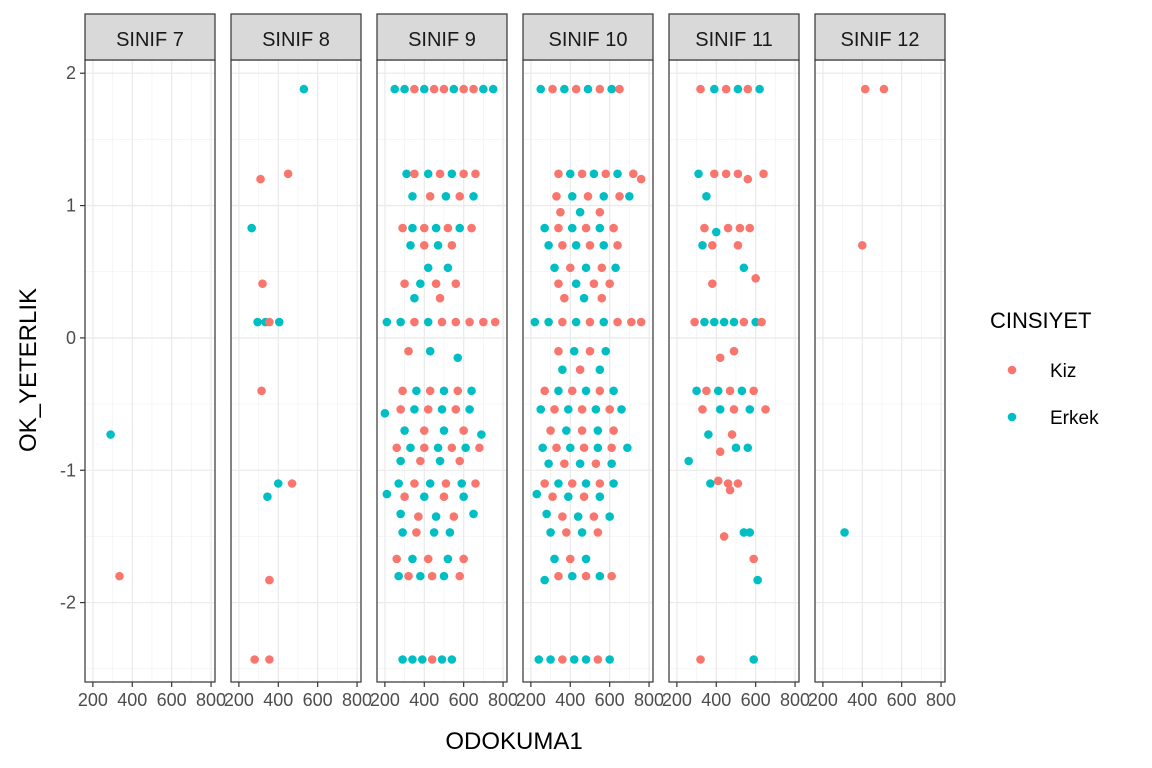 This screenshot has width=1152, height=768. Describe the element at coordinates (71, 73) in the screenshot. I see `y-tick-label: 2` at that location.